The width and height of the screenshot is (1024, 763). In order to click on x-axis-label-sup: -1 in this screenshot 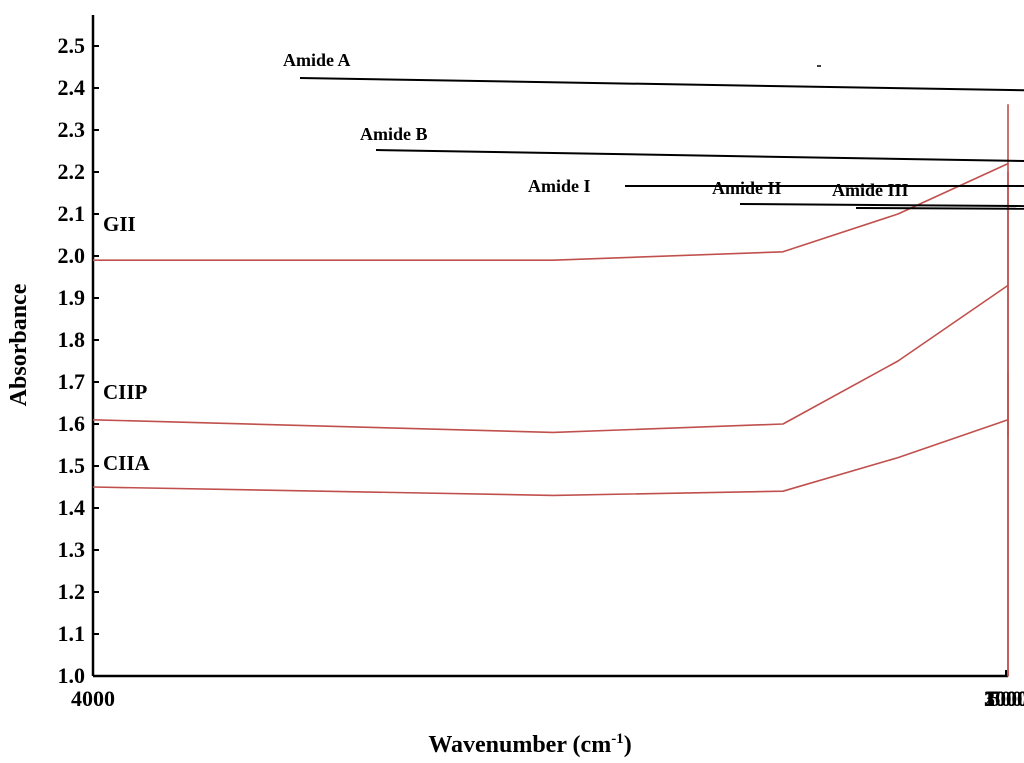, I will do `click(617, 739)`.